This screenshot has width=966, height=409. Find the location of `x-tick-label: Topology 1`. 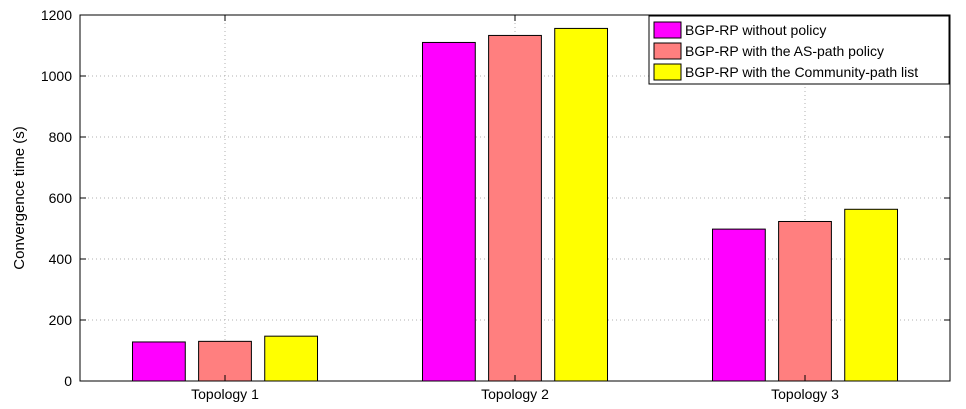

x-tick-label: Topology 1 is located at coordinates (225, 394).